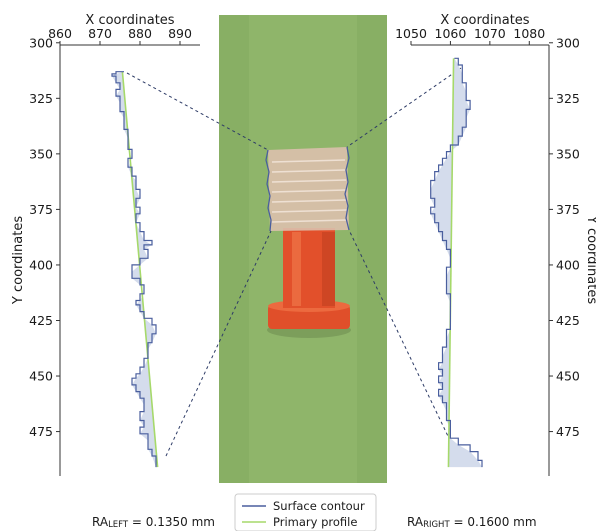 The image size is (596, 531). I want to click on right-y-tick-label: 300, so click(568, 42).